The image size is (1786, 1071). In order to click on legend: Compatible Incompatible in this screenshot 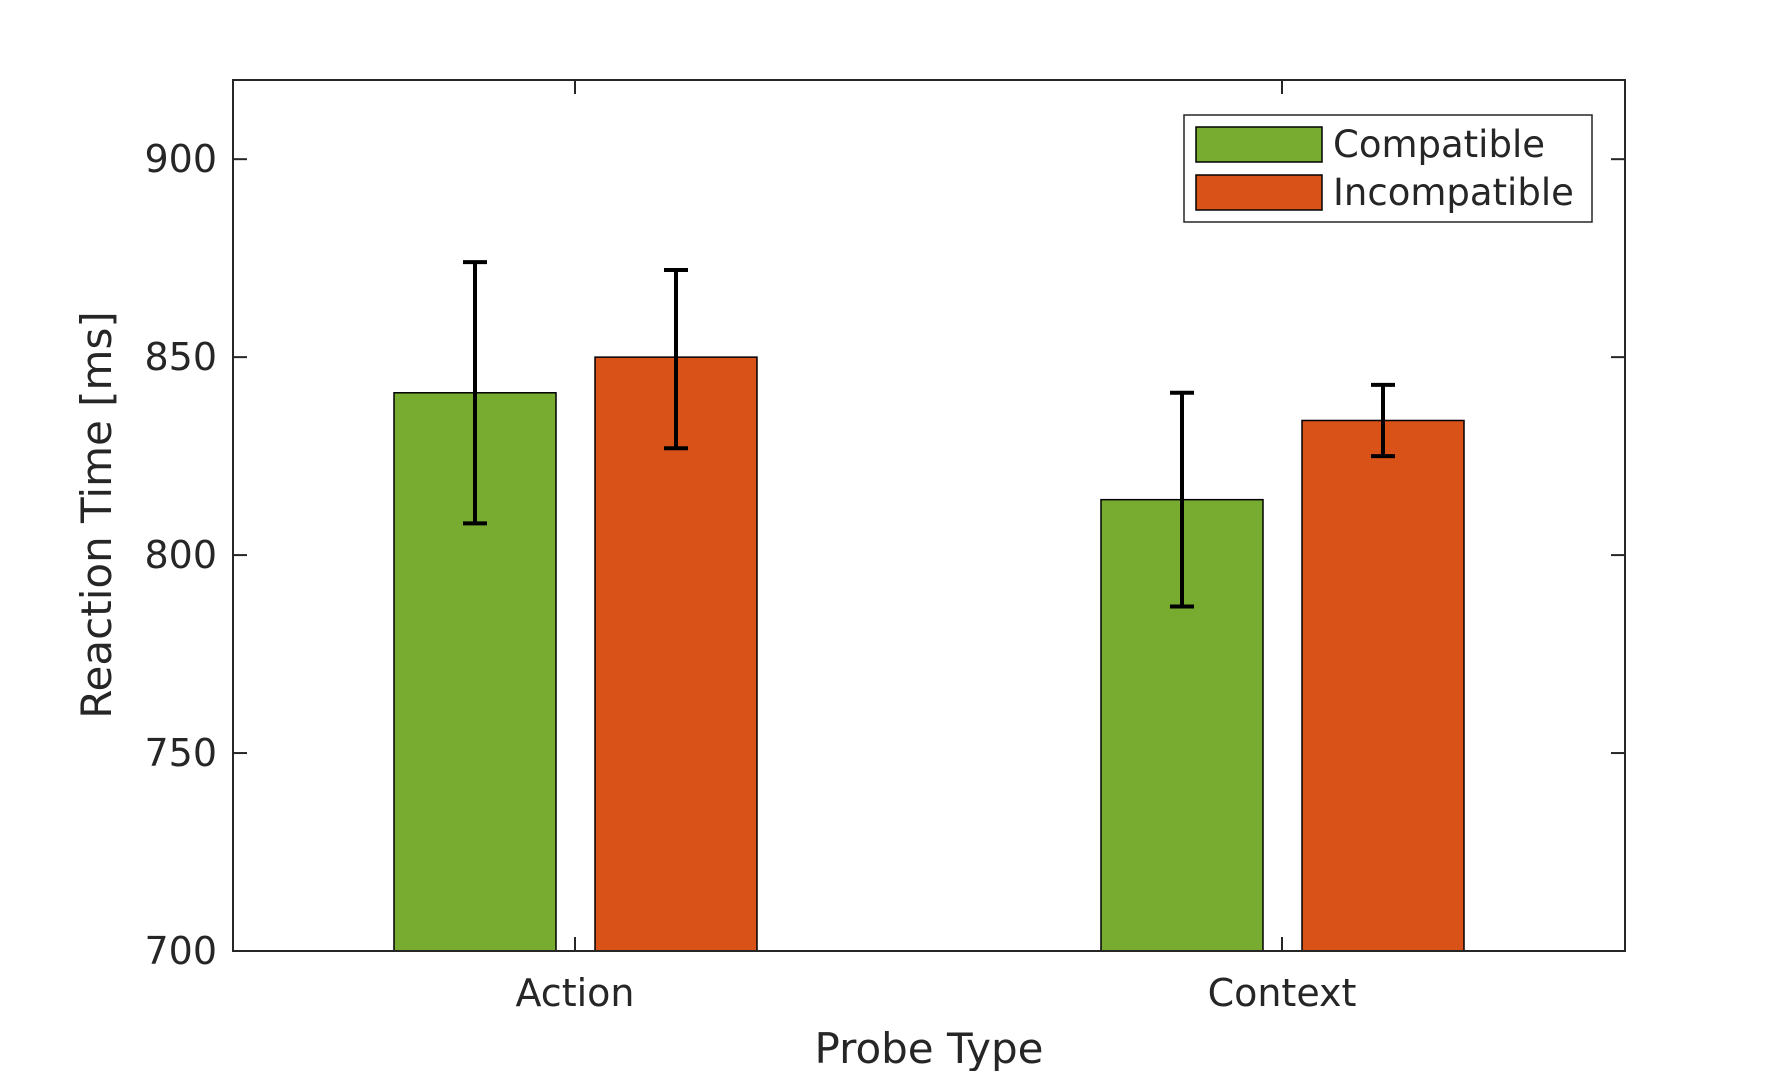, I will do `click(1388, 168)`.